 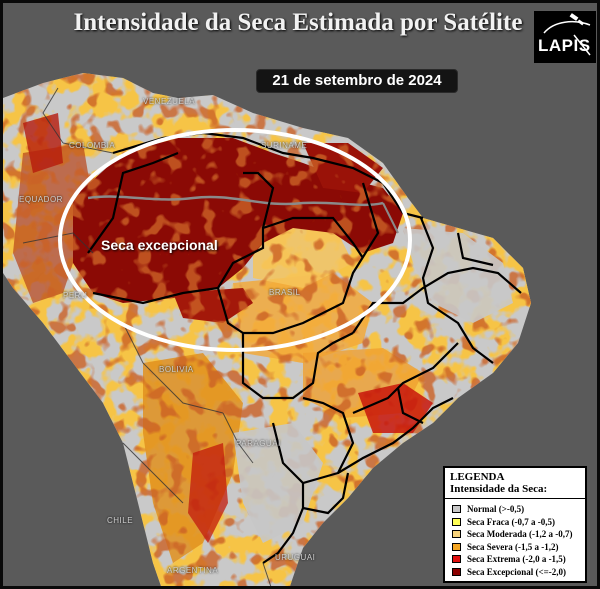 I want to click on satellite-icon, so click(x=567, y=34).